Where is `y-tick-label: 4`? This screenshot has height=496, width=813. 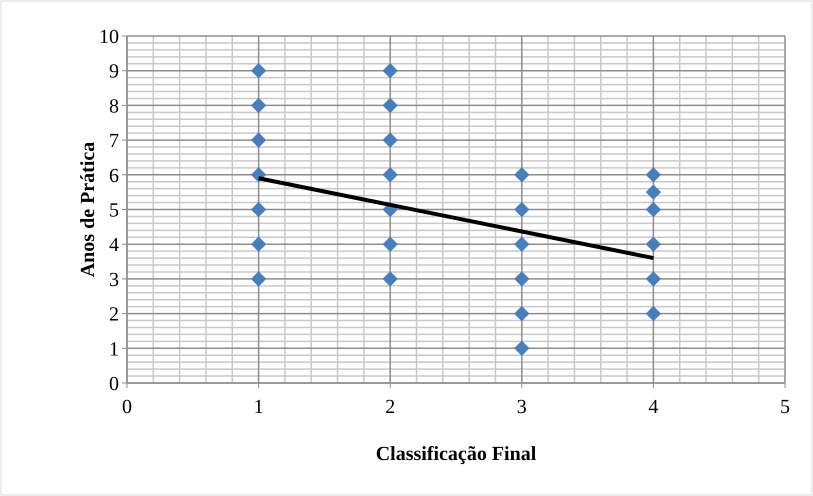
y-tick-label: 4 is located at coordinates (114, 245).